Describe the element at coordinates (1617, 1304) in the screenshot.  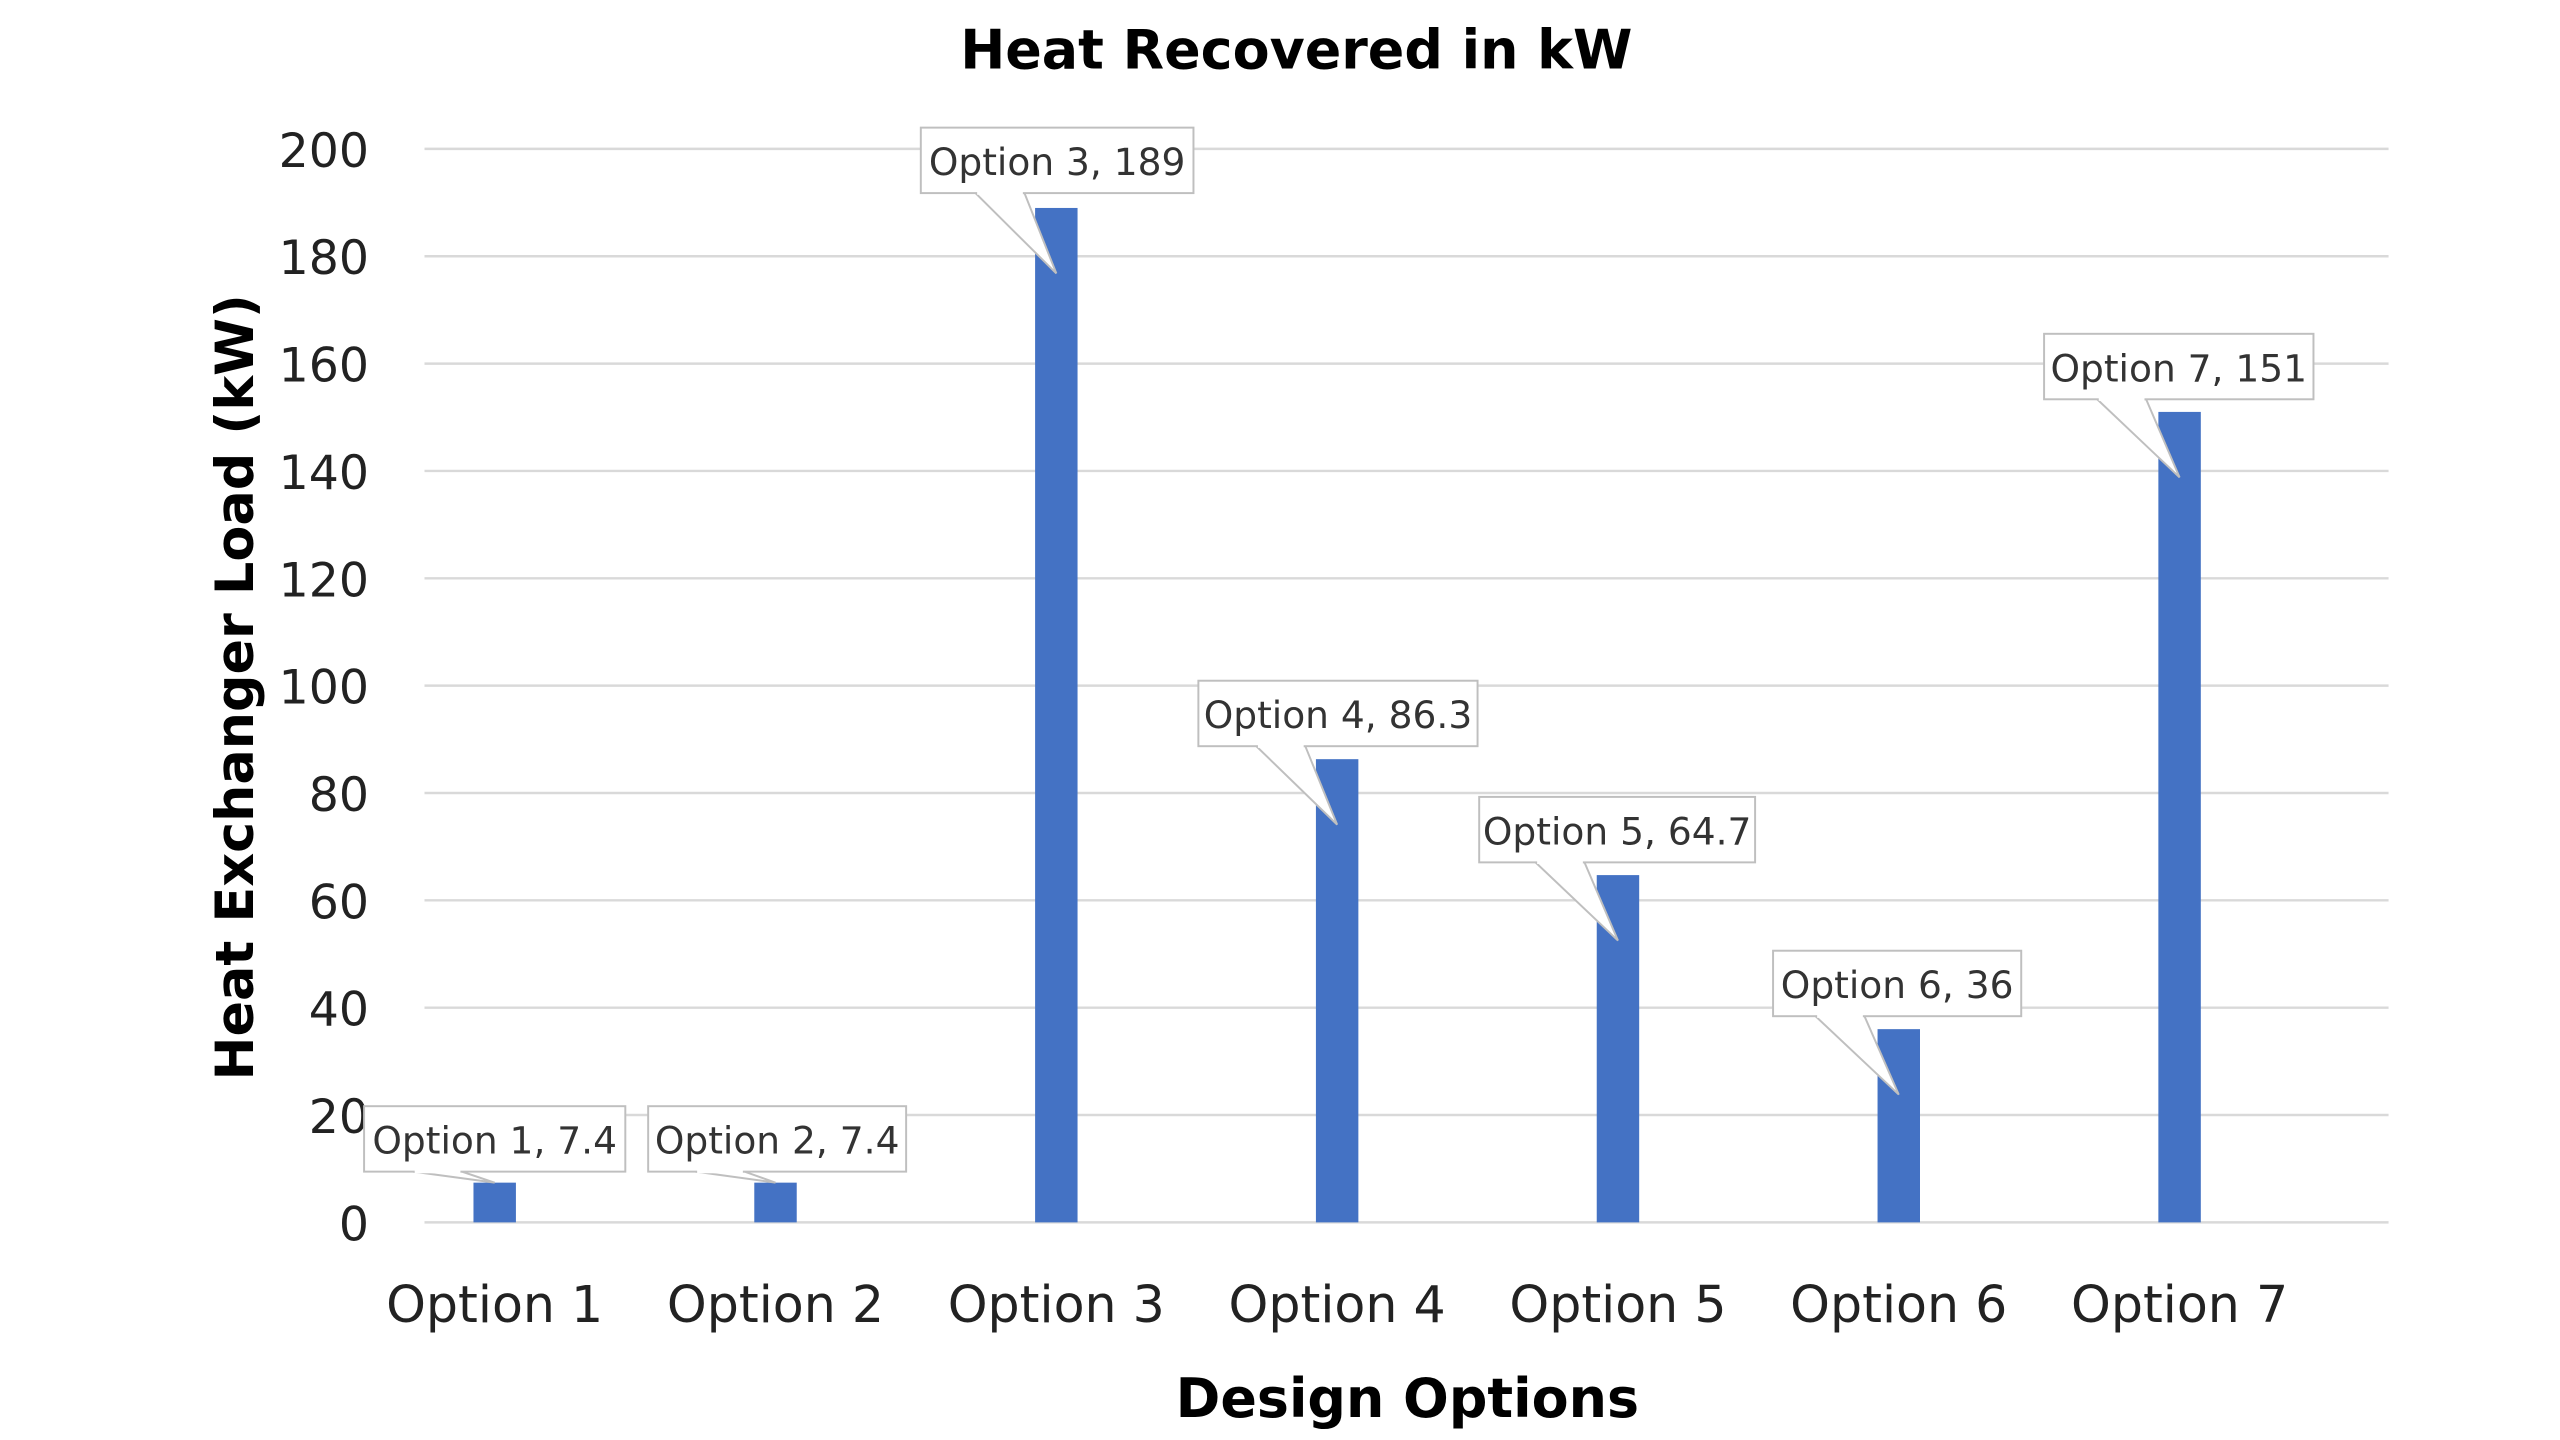
I see `x-tick-label: Option 5` at that location.